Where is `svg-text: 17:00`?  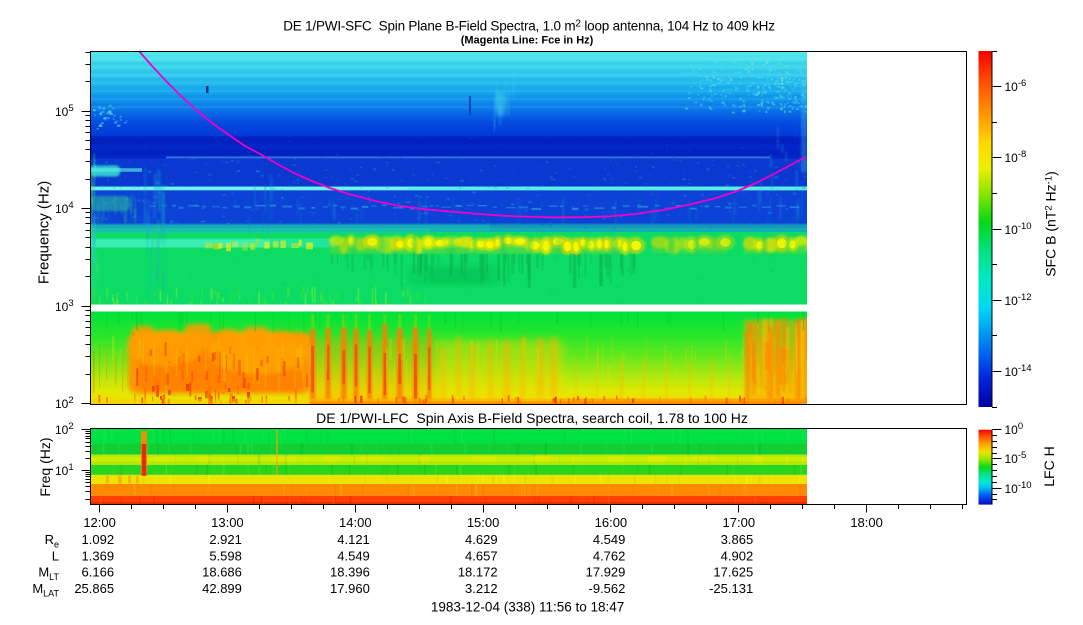 svg-text: 17:00 is located at coordinates (739, 522).